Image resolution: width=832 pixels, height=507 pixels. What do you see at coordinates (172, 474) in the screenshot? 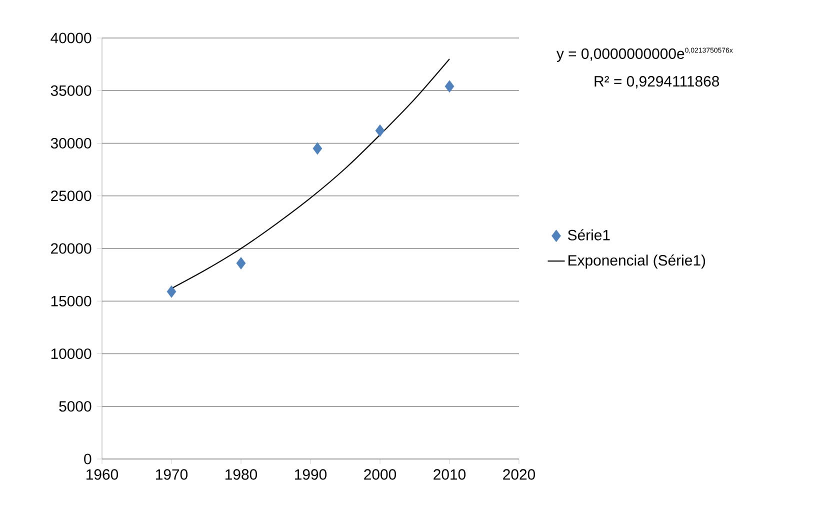
I see `x-tick-label: 1970` at bounding box center [172, 474].